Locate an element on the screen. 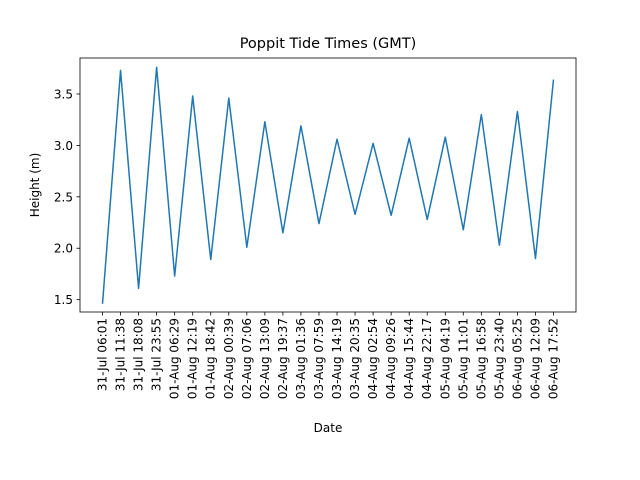 Image resolution: width=640 pixels, height=480 pixels. x-tick-label: 06-Aug 12:09 is located at coordinates (535, 358).